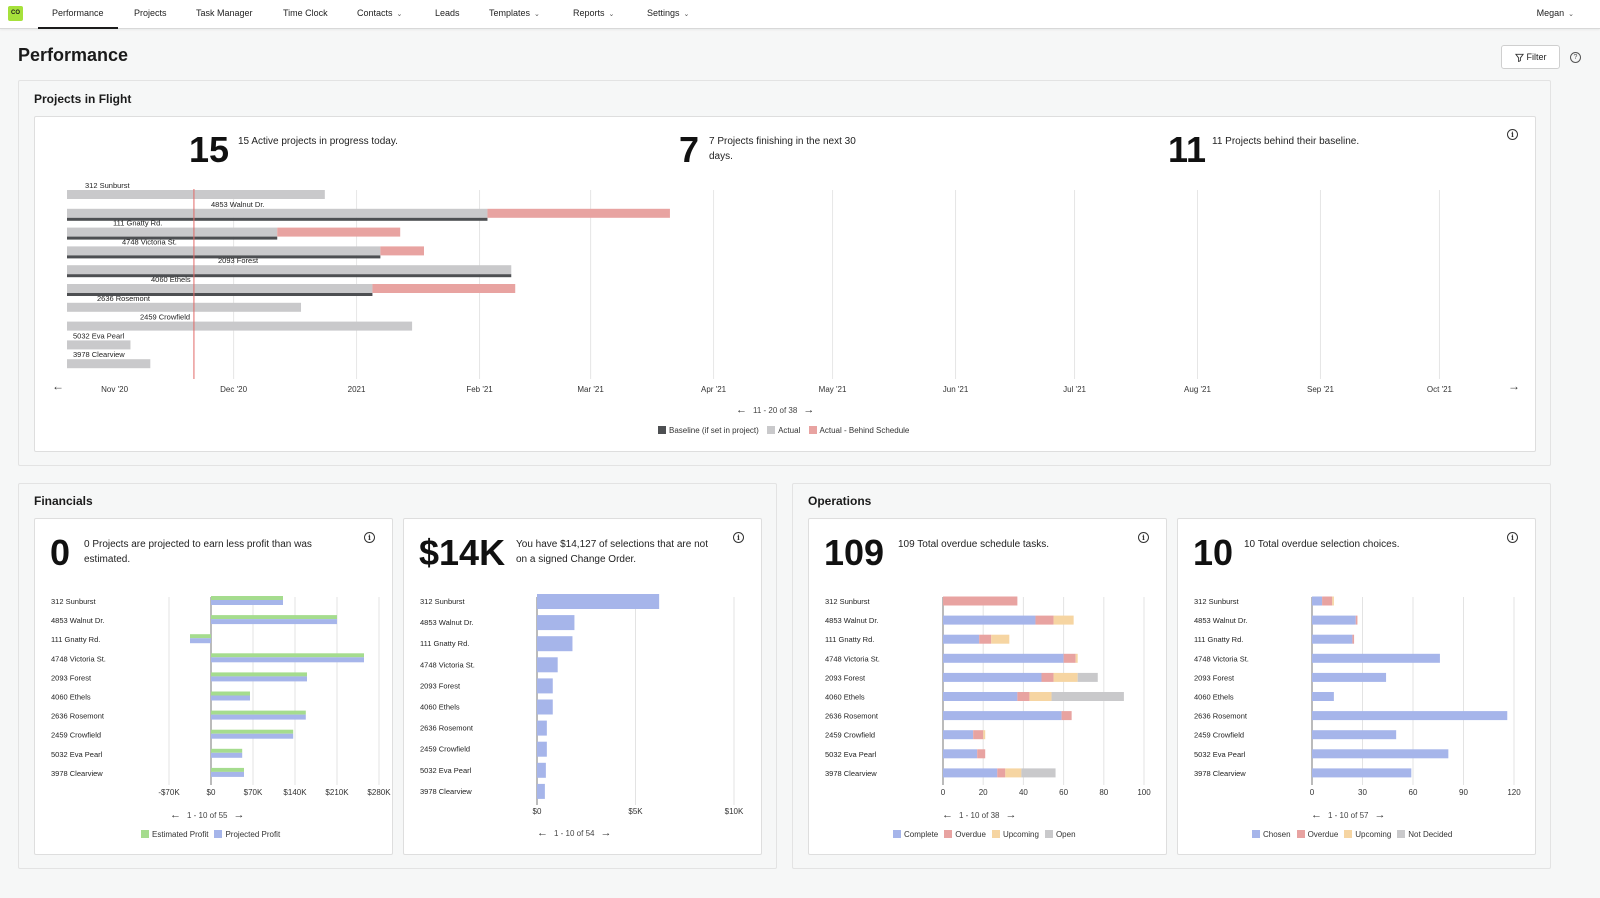  I want to click on legend-label: Overdue, so click(1323, 834).